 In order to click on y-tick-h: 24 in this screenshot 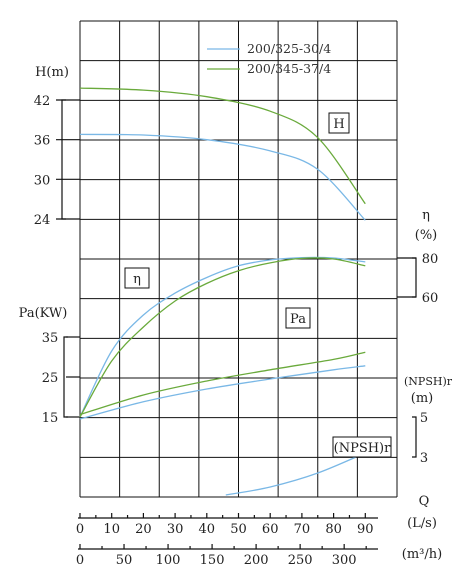, I will do `click(42, 220)`.